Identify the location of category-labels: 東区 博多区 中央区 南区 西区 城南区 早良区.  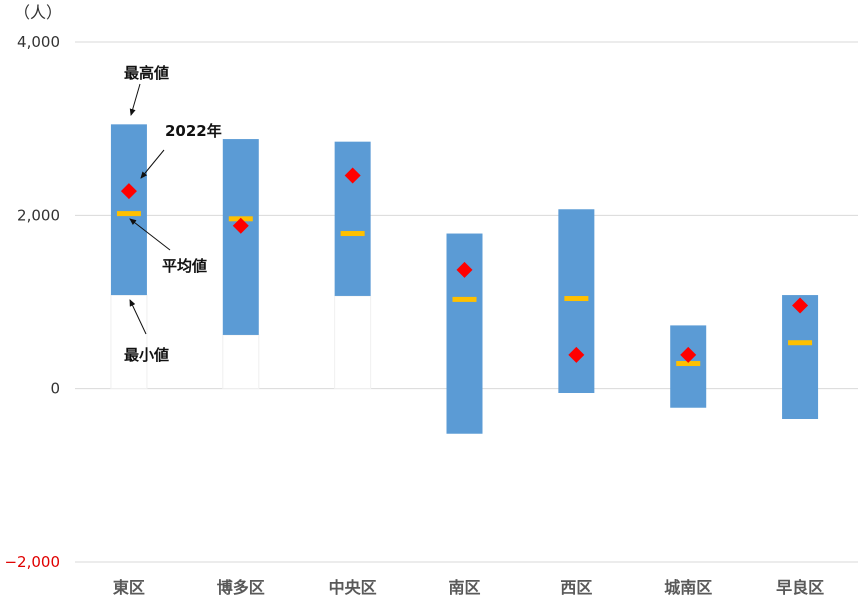
(468, 587).